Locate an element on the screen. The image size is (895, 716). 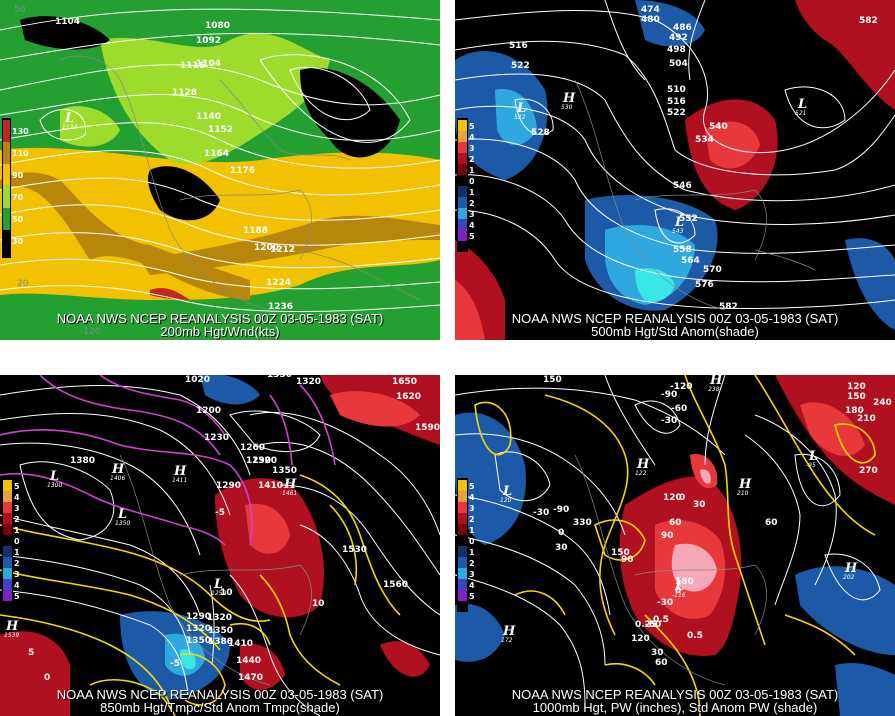
grid-label: 50 is located at coordinates (20, 10).